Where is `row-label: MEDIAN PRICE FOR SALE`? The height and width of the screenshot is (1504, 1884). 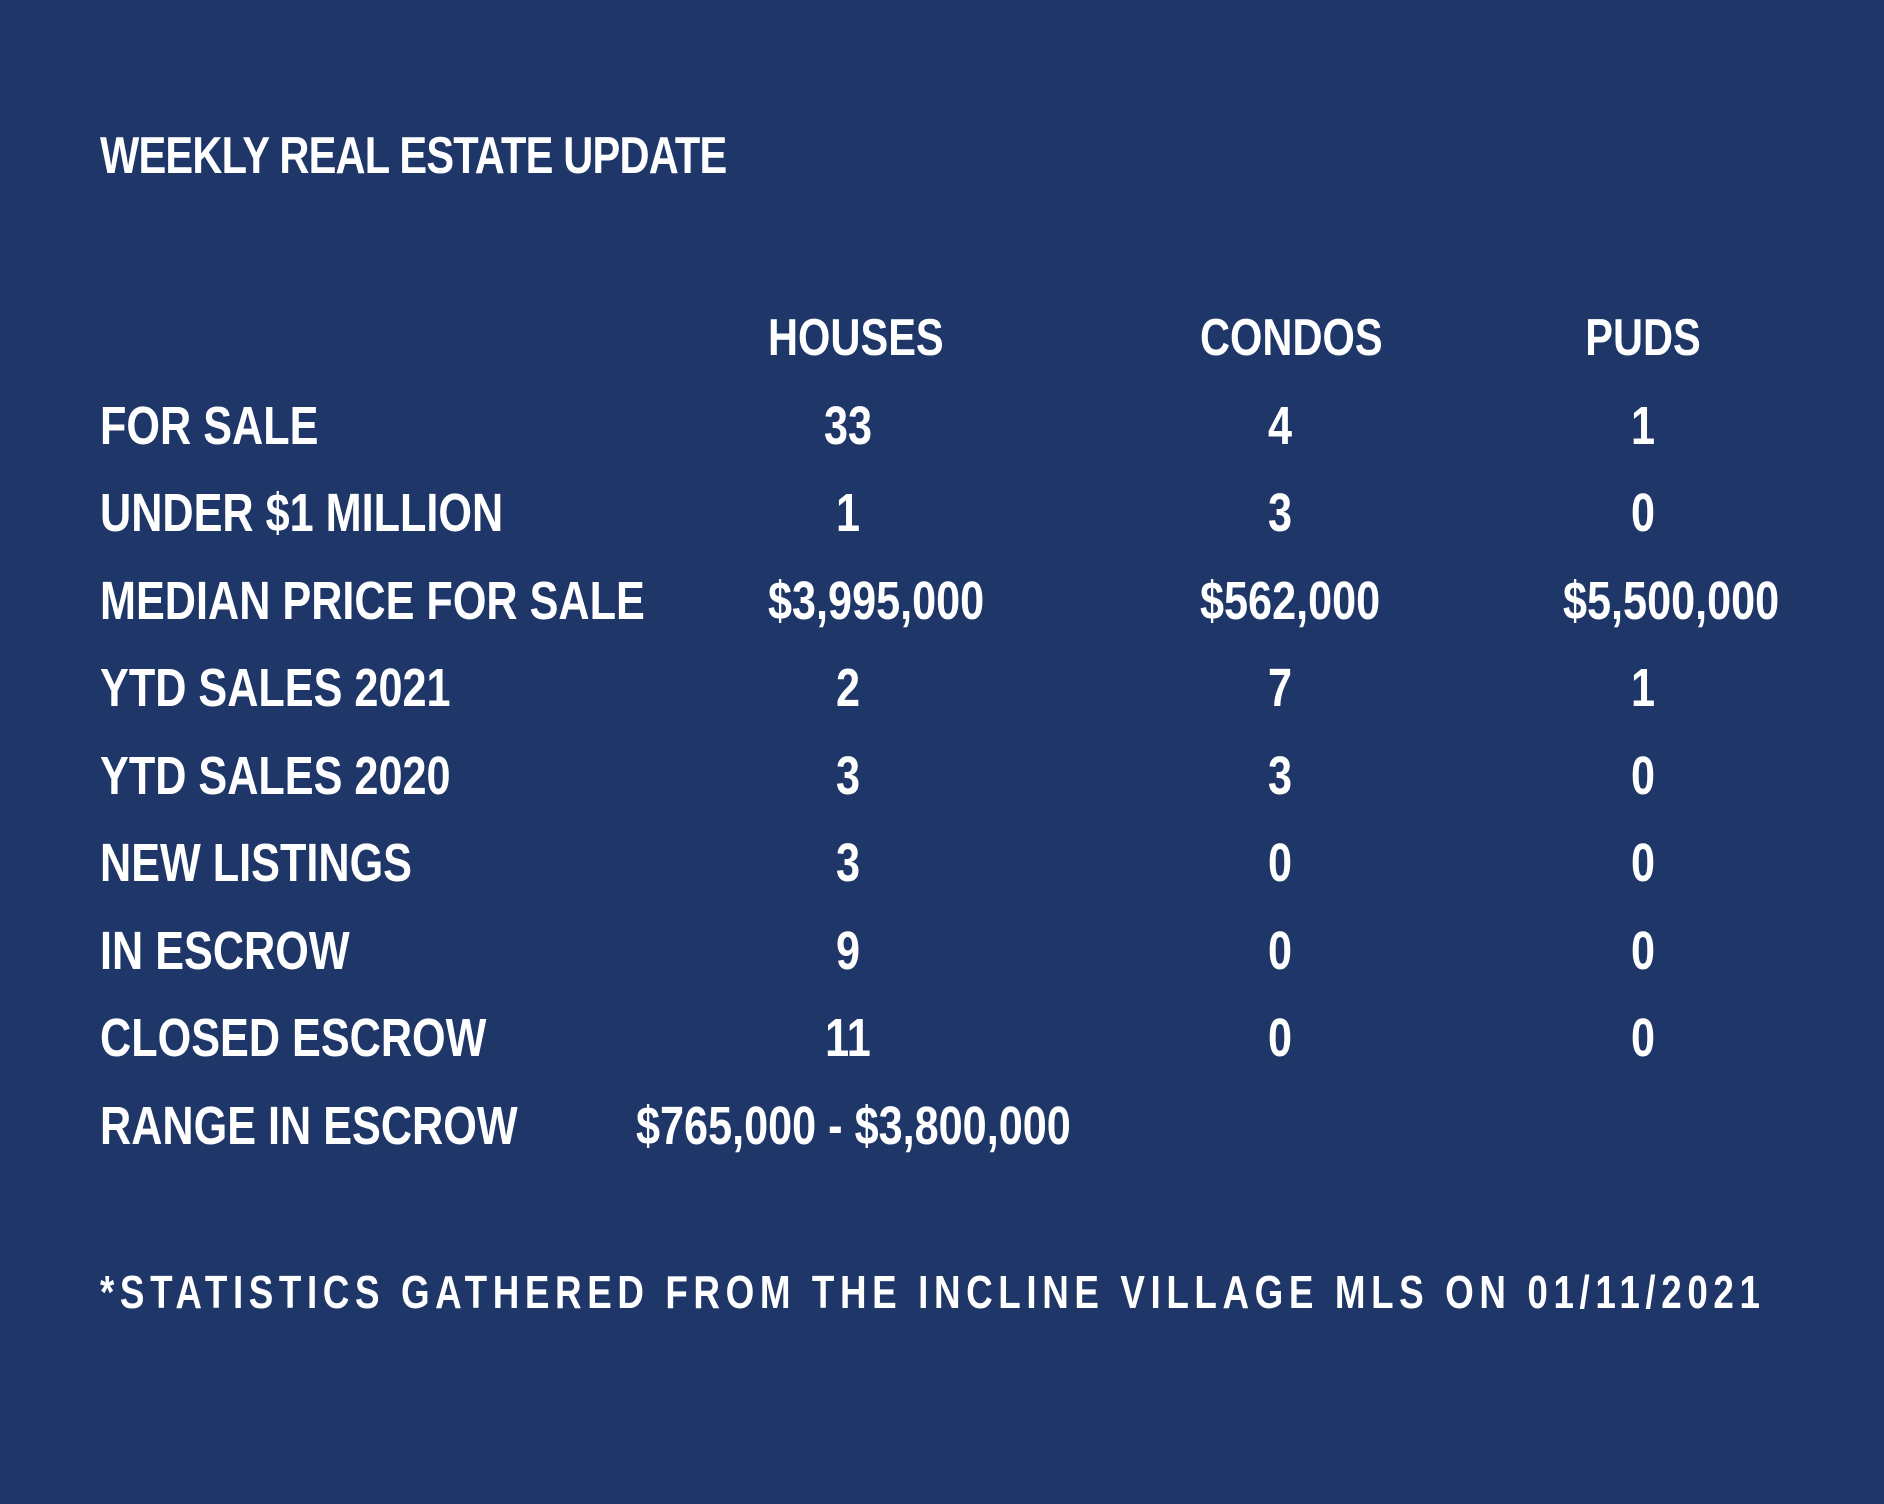 row-label: MEDIAN PRICE FOR SALE is located at coordinates (372, 600).